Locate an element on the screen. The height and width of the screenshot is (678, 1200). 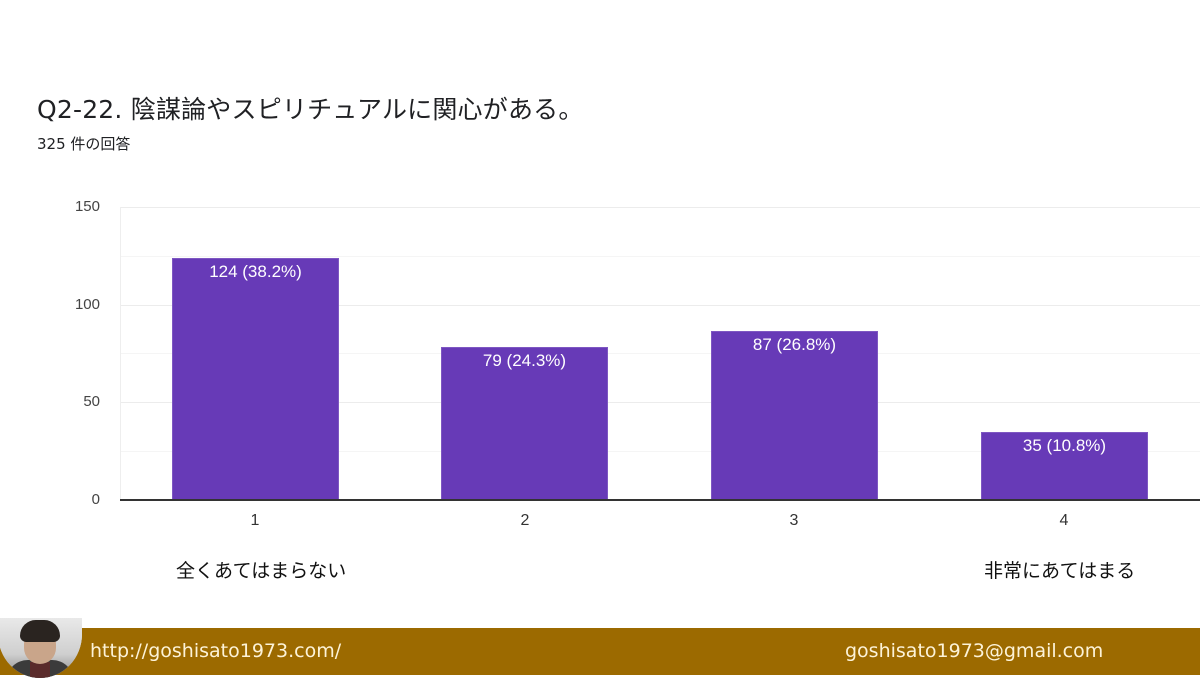
x-tick-1: 1 is located at coordinates (255, 520).